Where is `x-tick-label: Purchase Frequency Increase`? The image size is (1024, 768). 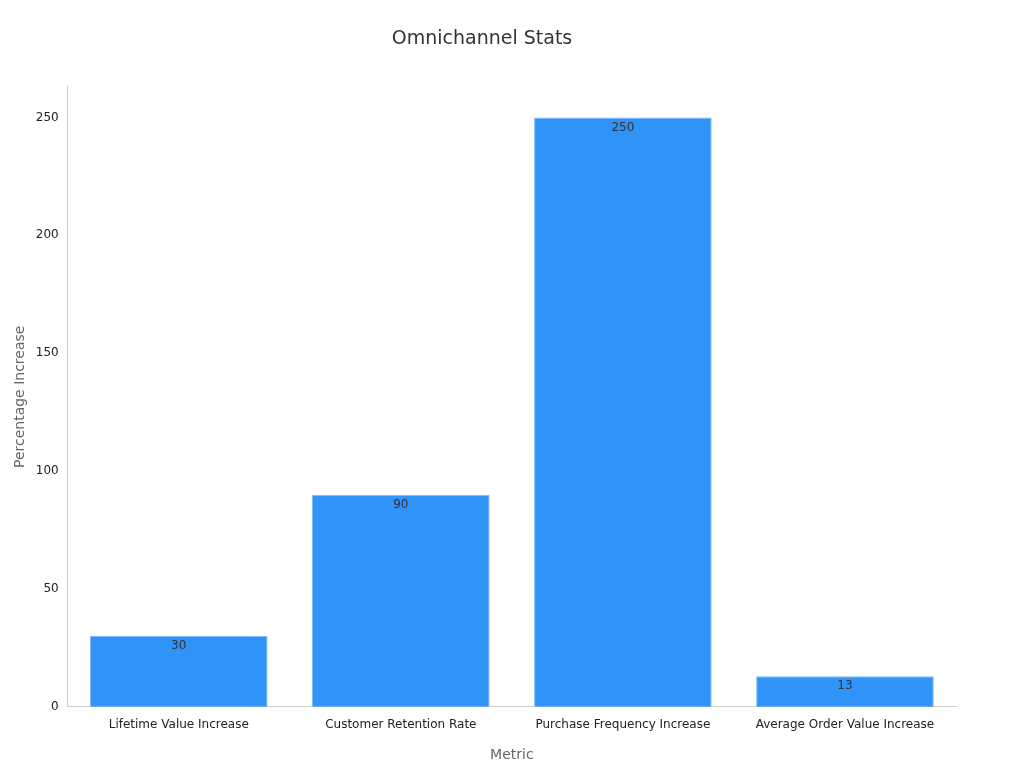 x-tick-label: Purchase Frequency Increase is located at coordinates (623, 724).